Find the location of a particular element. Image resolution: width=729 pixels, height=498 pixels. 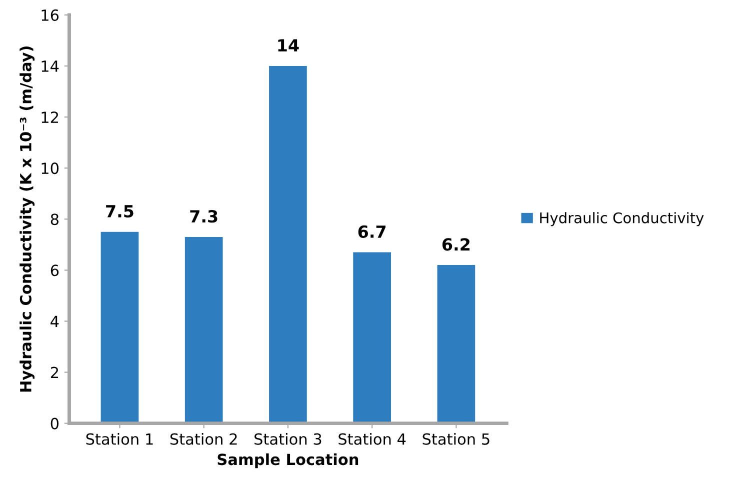

x-tick-label: Station 3 is located at coordinates (288, 439).